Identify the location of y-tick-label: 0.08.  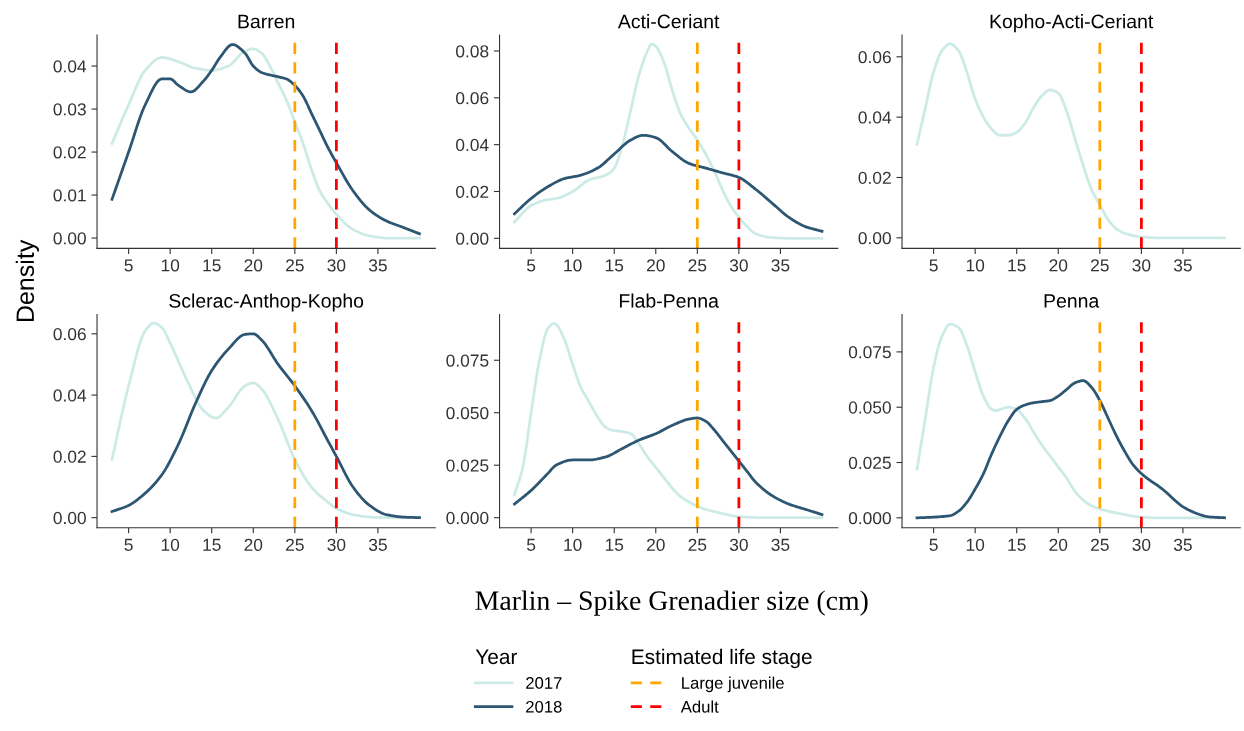
(472, 51).